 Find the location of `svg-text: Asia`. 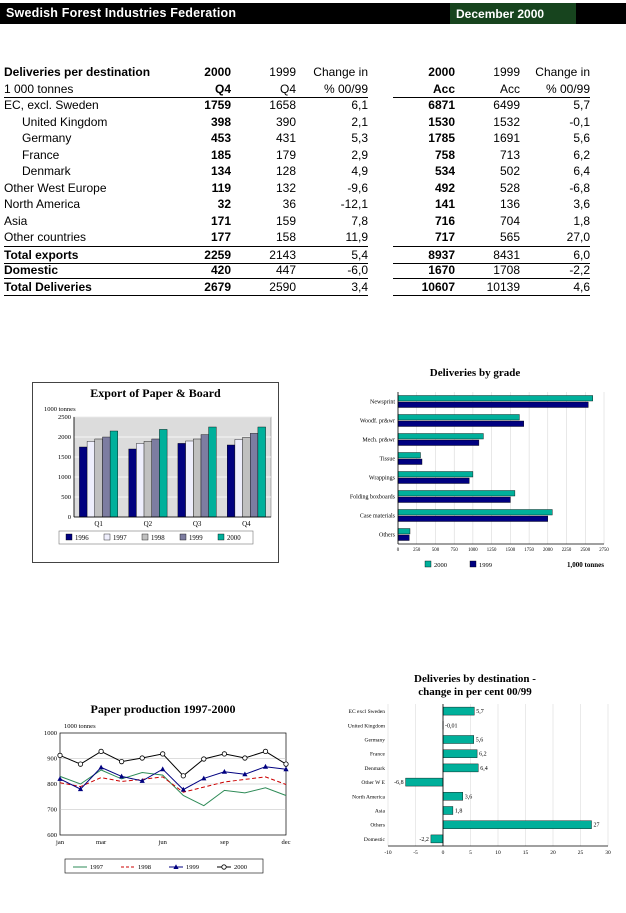

svg-text: Asia is located at coordinates (380, 812).